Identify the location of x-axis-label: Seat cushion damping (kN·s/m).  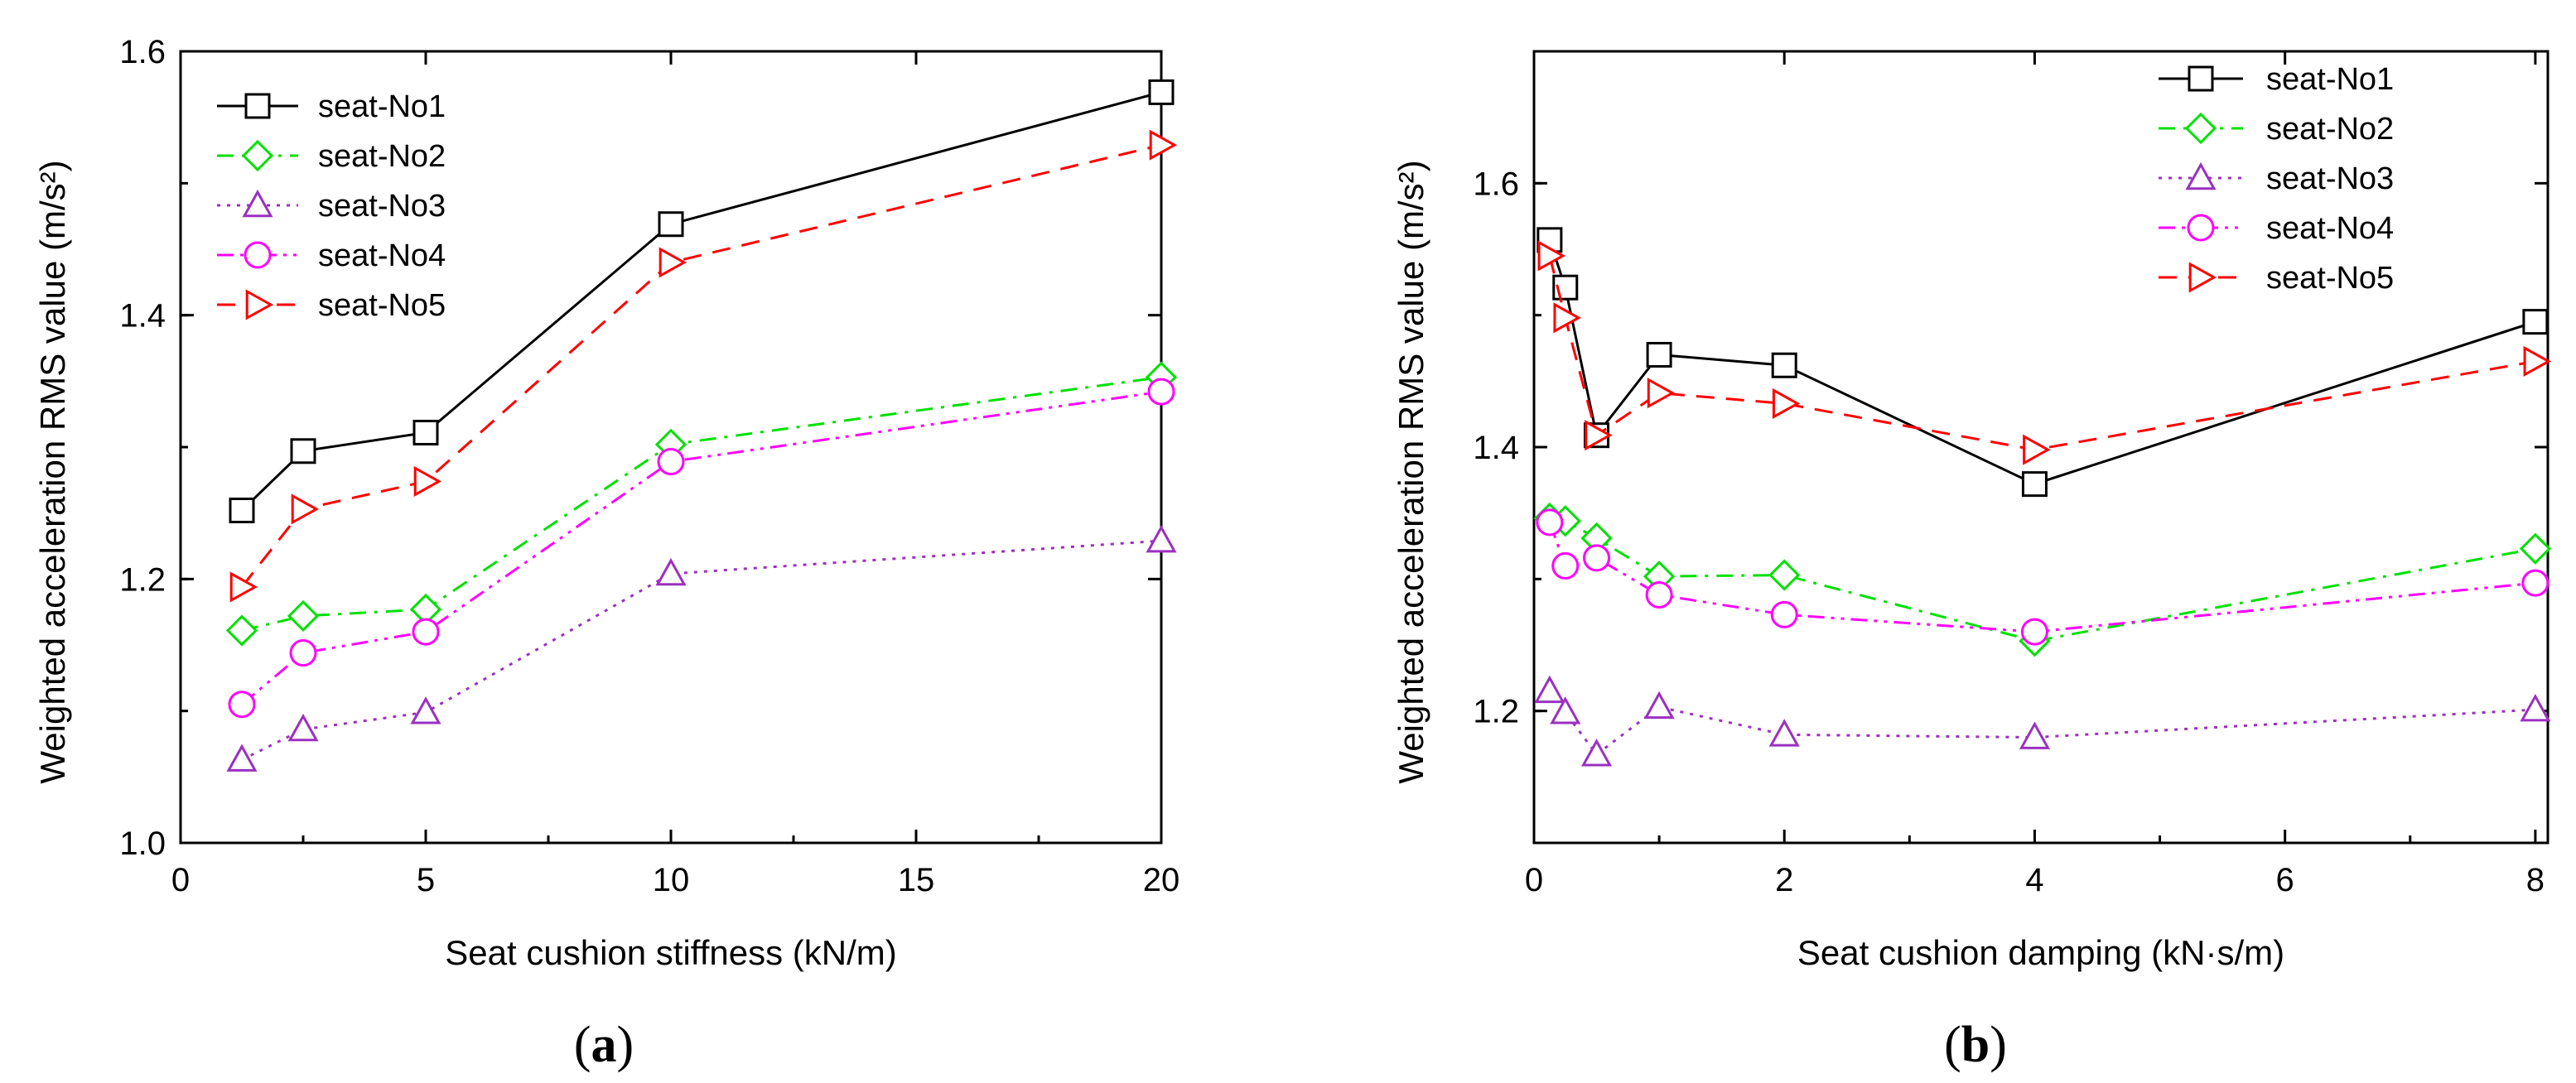
(2040, 952).